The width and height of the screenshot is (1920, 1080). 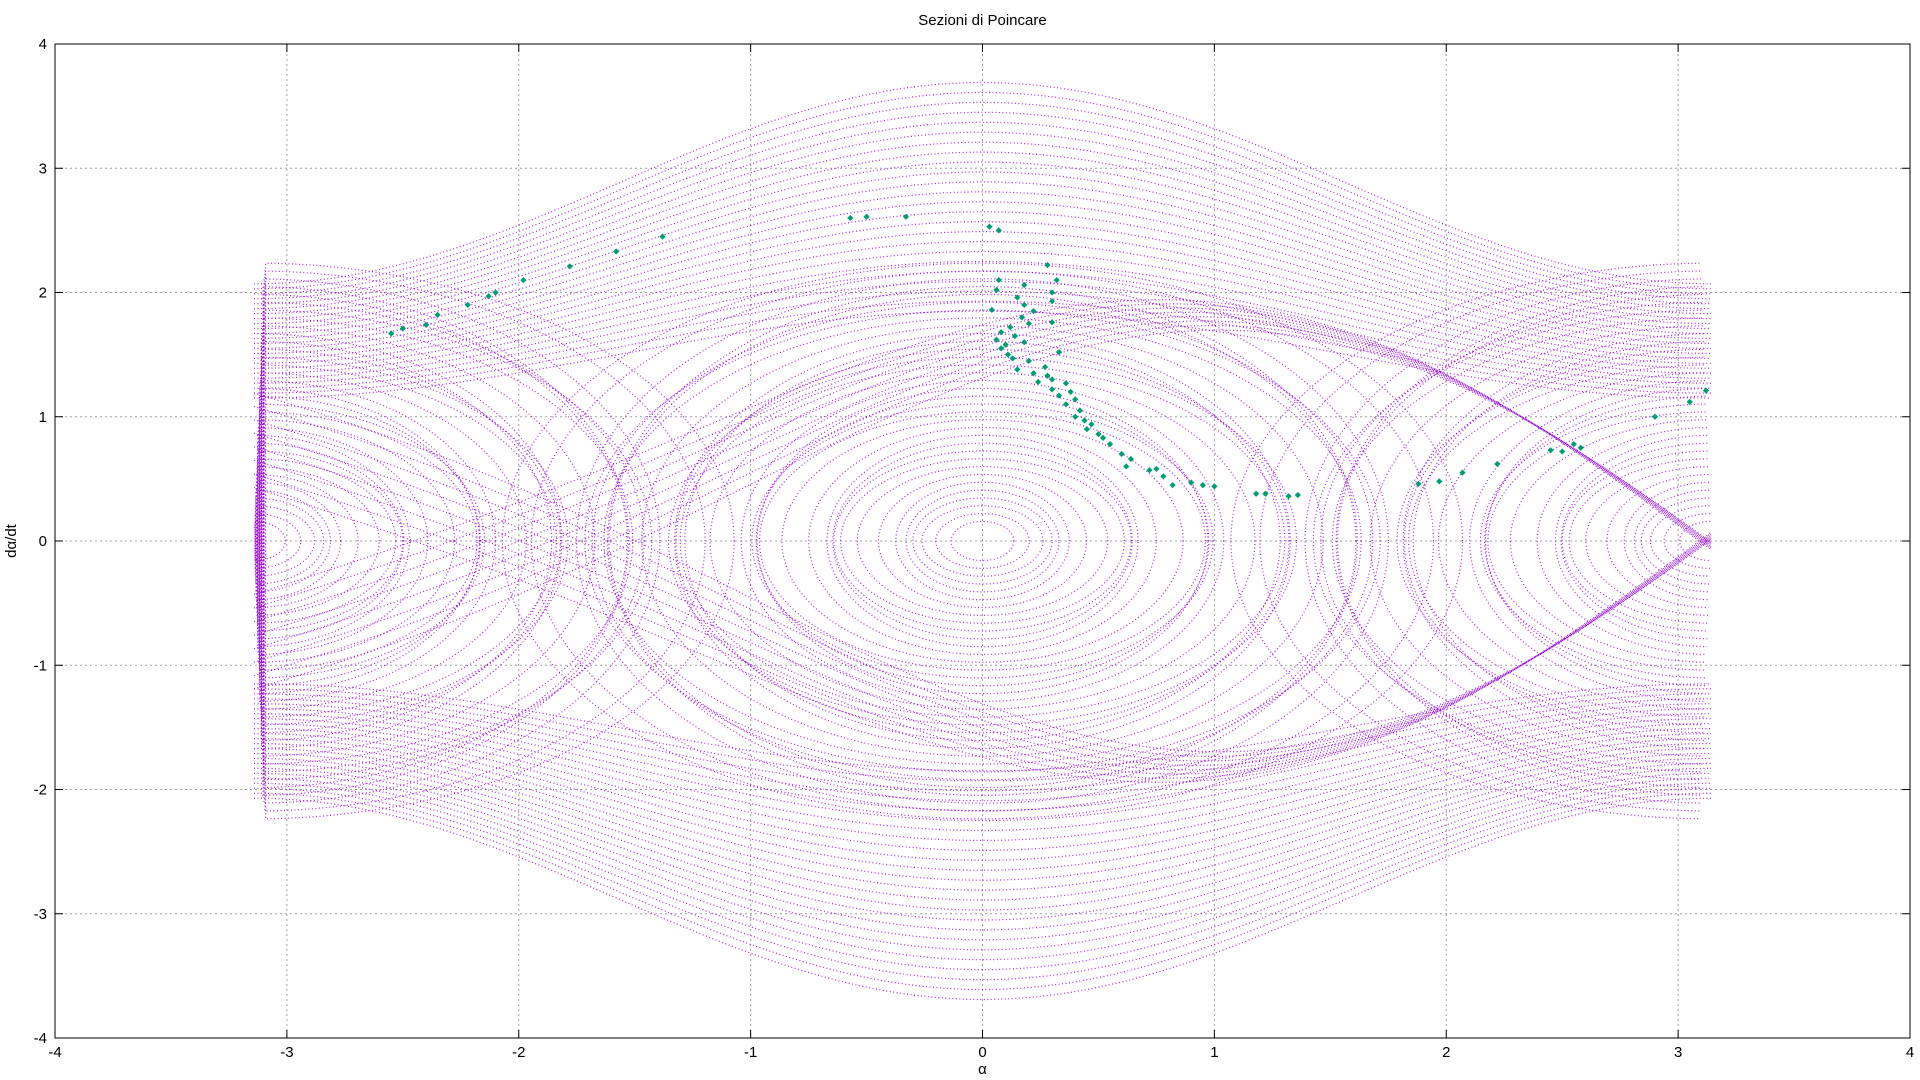 I want to click on y-tick-label: 4, so click(x=43, y=44).